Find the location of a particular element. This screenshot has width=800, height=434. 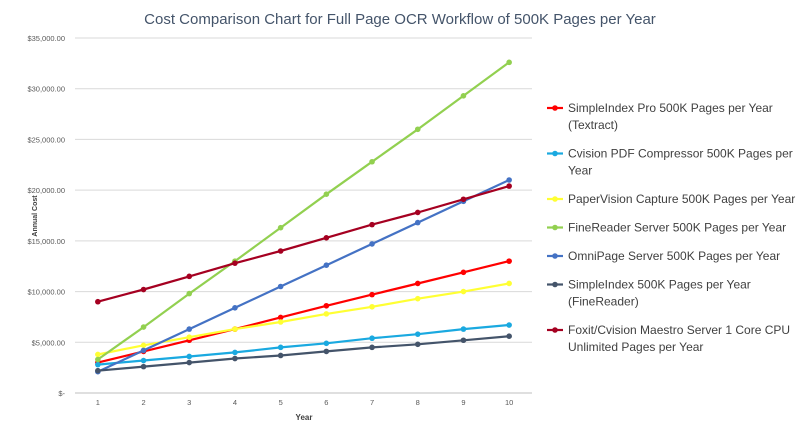

x-tick-label: 7 is located at coordinates (372, 402).